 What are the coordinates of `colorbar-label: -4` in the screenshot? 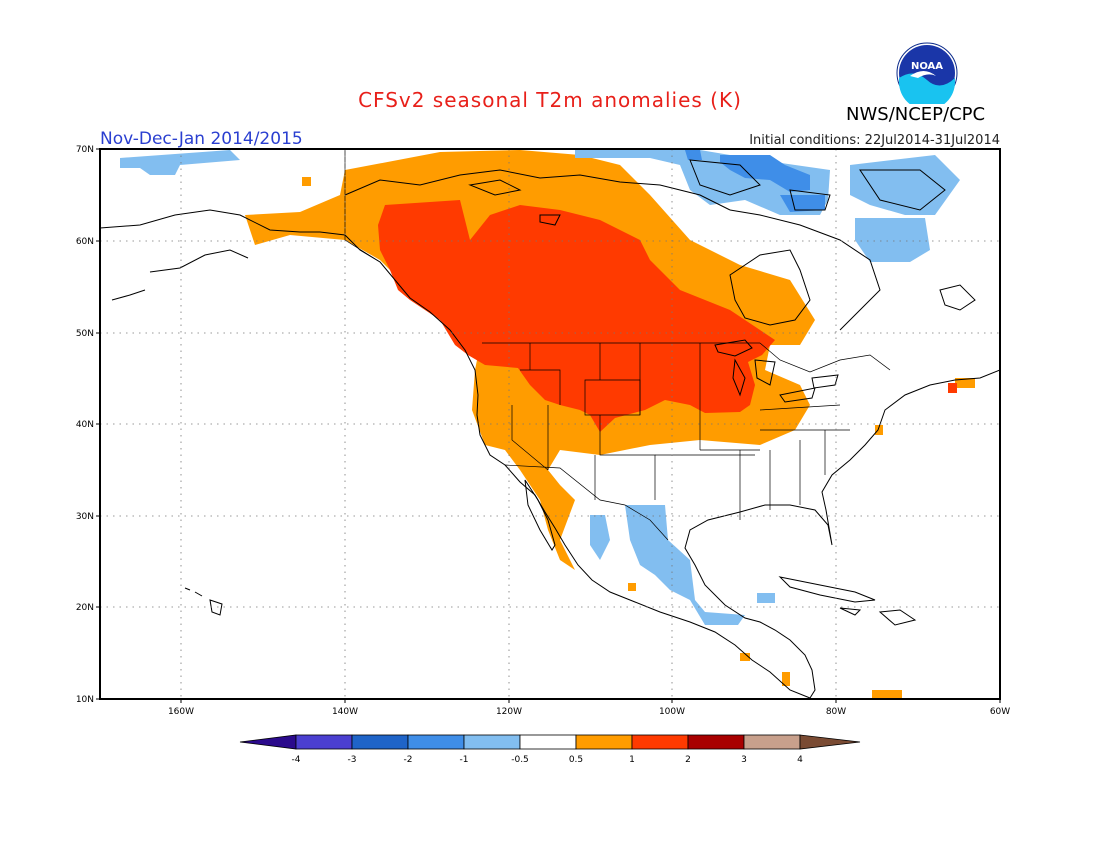 It's located at (296, 760).